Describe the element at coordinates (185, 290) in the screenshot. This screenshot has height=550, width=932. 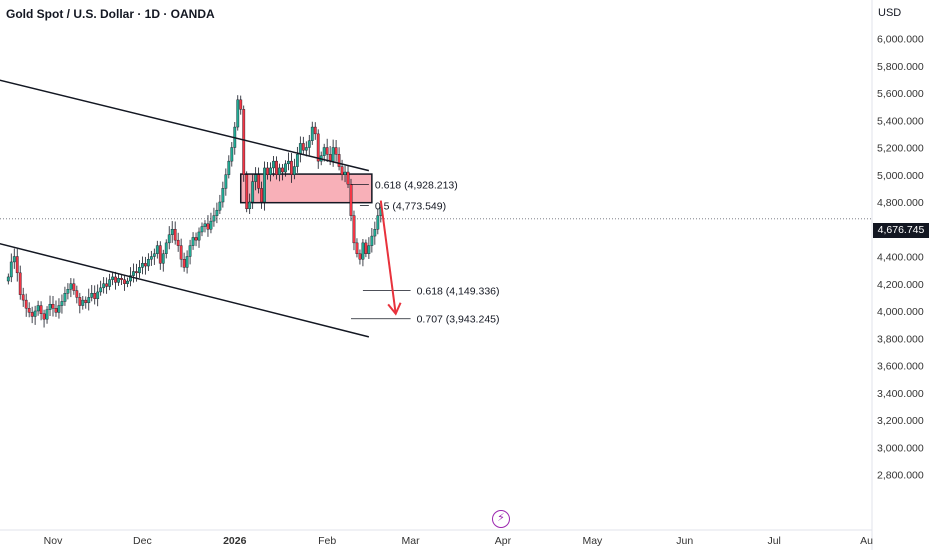
I see `channel-lower-line` at that location.